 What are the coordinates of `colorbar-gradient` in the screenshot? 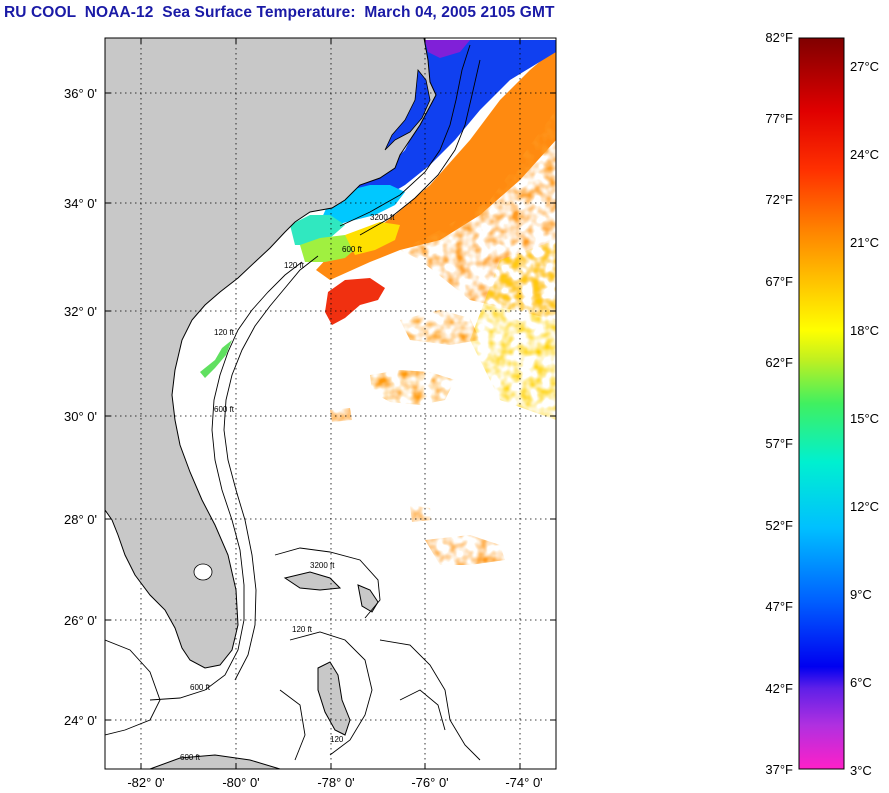 It's located at (821, 403).